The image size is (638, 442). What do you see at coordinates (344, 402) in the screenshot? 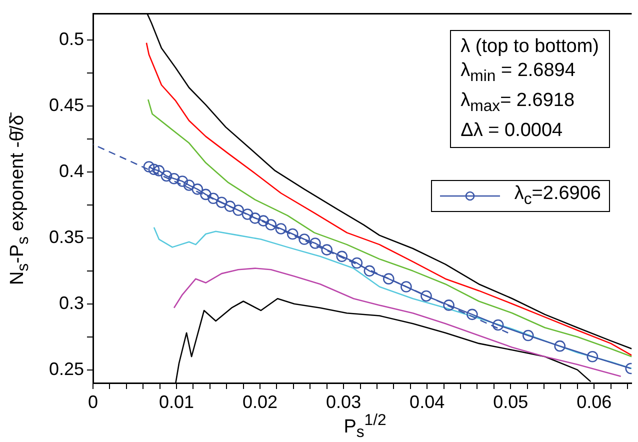
I see `x-tick-label: 0.03` at bounding box center [344, 402].